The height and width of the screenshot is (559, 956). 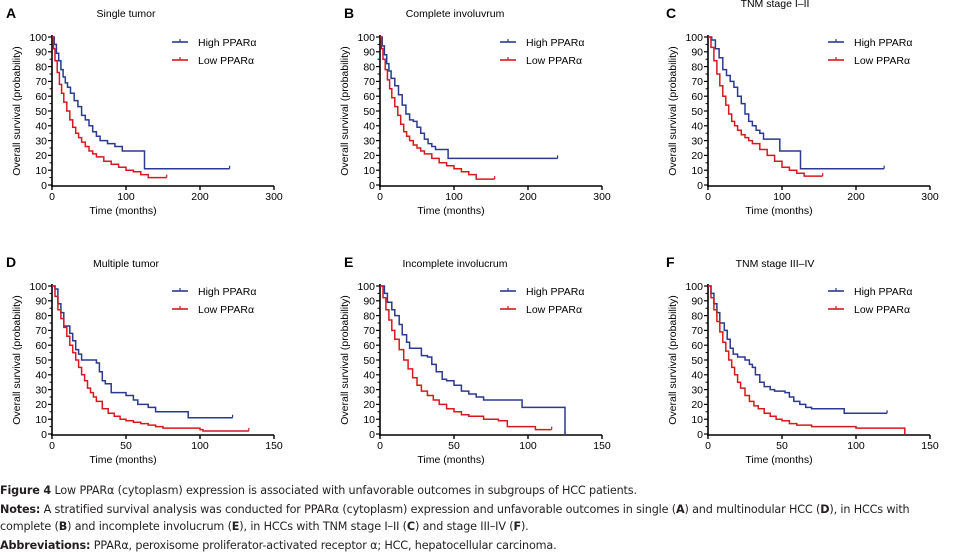 What do you see at coordinates (680, 509) in the screenshot?
I see `notes-ref-a: A` at bounding box center [680, 509].